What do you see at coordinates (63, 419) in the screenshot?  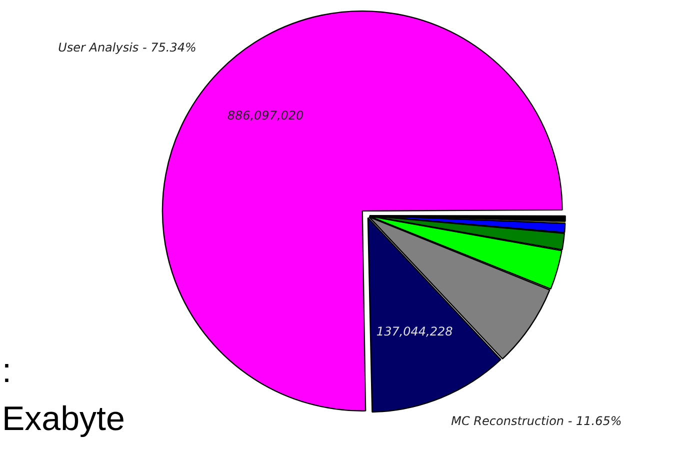 I see `text: Exabyte` at bounding box center [63, 419].